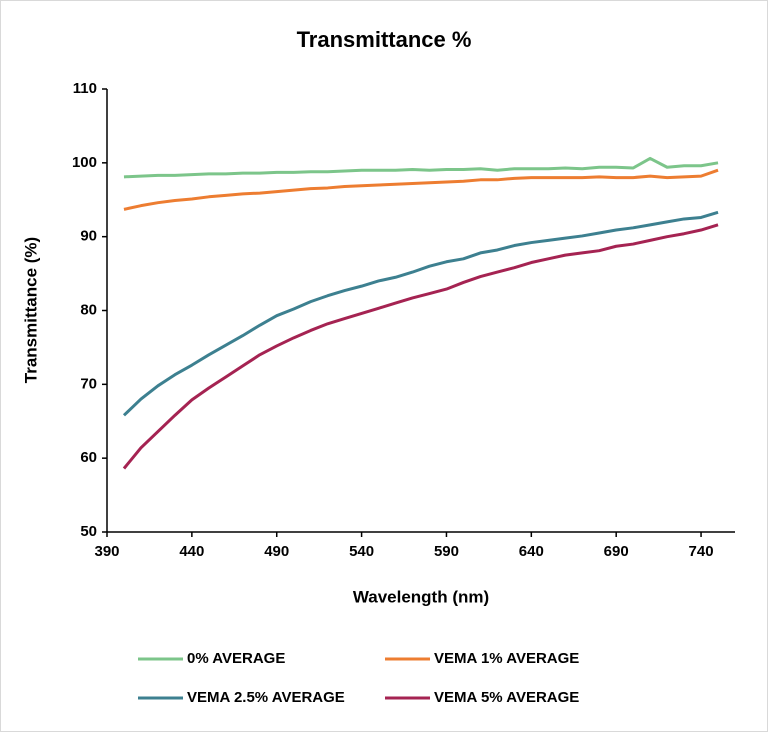 The image size is (768, 732). What do you see at coordinates (421, 596) in the screenshot?
I see `x-axis-title: Wavelength (nm)` at bounding box center [421, 596].